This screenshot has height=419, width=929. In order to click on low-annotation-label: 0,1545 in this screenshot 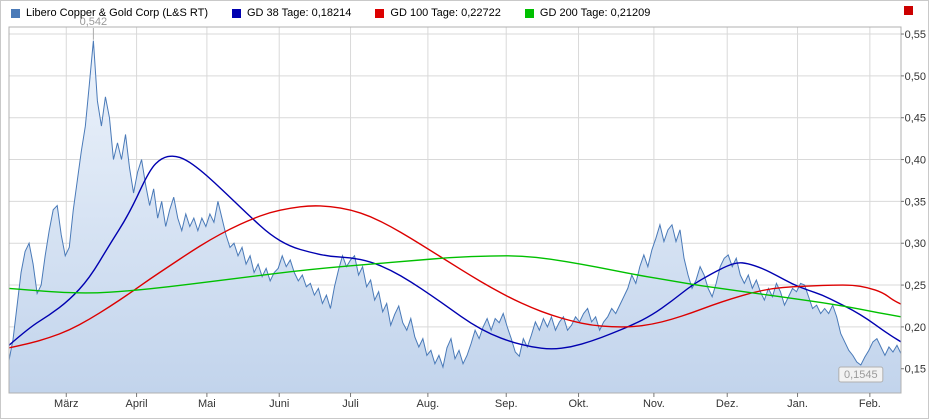, I will do `click(861, 375)`.